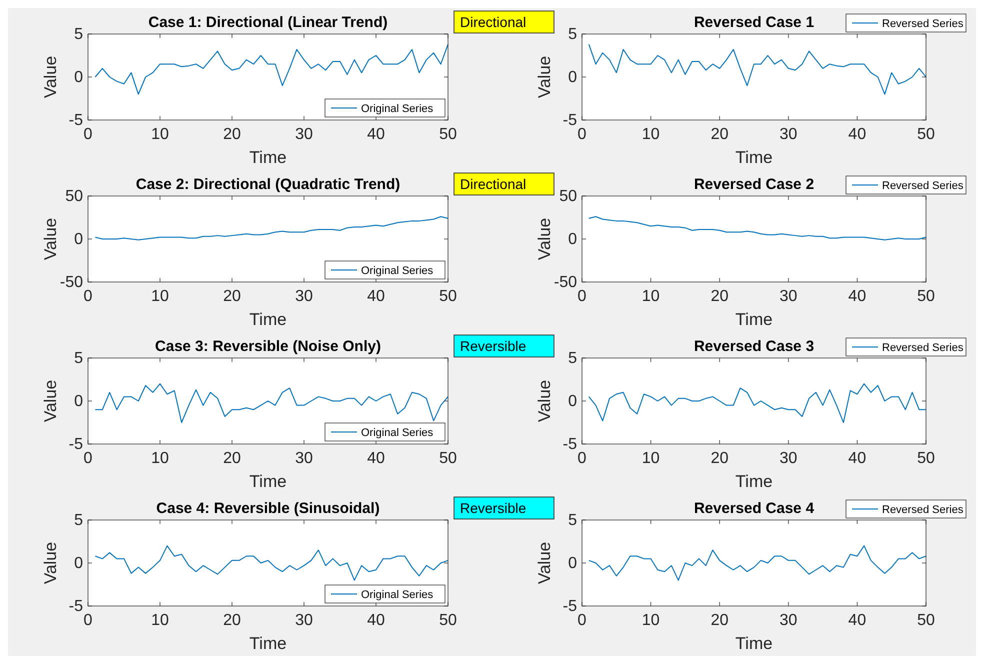 Image resolution: width=984 pixels, height=667 pixels. I want to click on chart-title: Case 3: Reversible (Noise Only), so click(268, 346).